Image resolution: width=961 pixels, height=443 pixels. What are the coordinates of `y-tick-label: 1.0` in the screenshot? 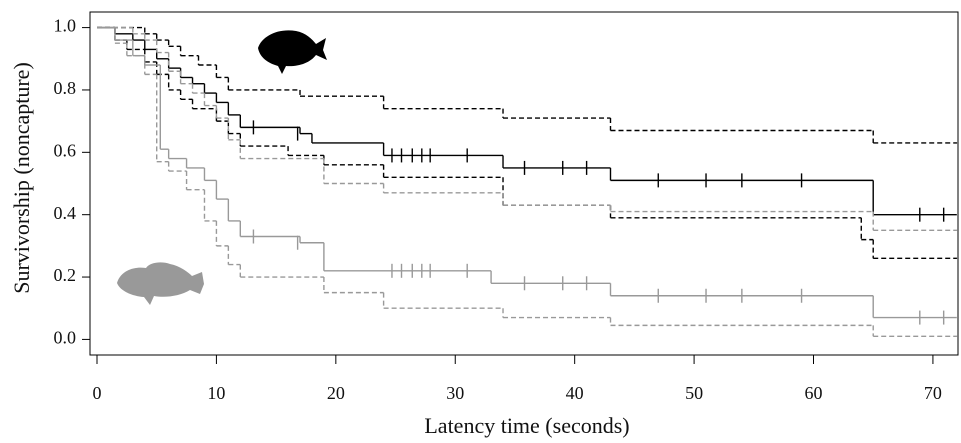 It's located at (65, 26).